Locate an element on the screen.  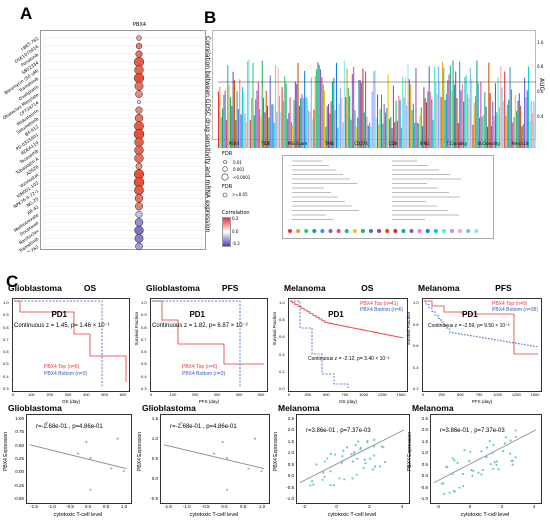
scatter-ytick: 1.5 is located at coordinates (424, 441).